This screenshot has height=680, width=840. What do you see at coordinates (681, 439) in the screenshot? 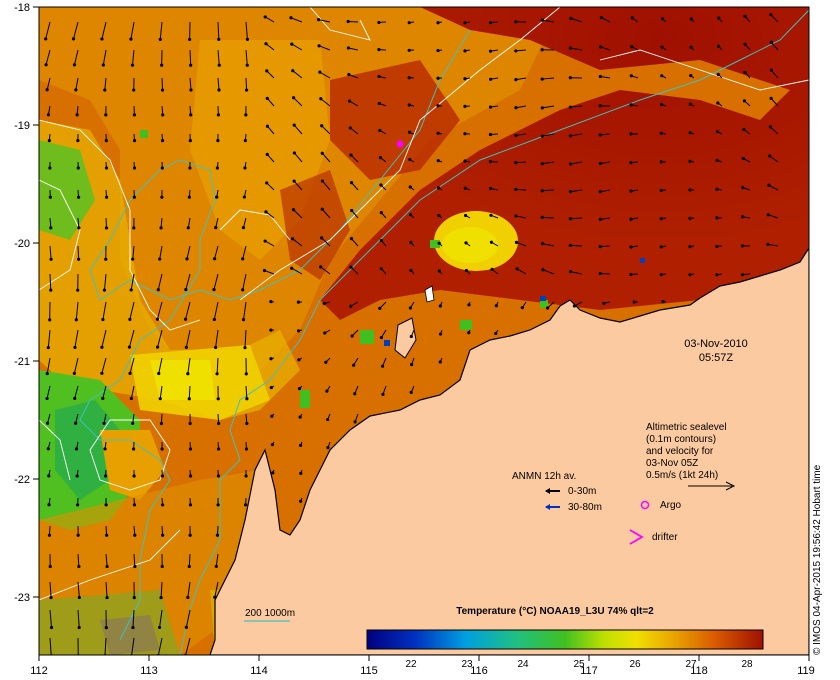
I see `sealevel-line-2: (0.1m contours)` at bounding box center [681, 439].